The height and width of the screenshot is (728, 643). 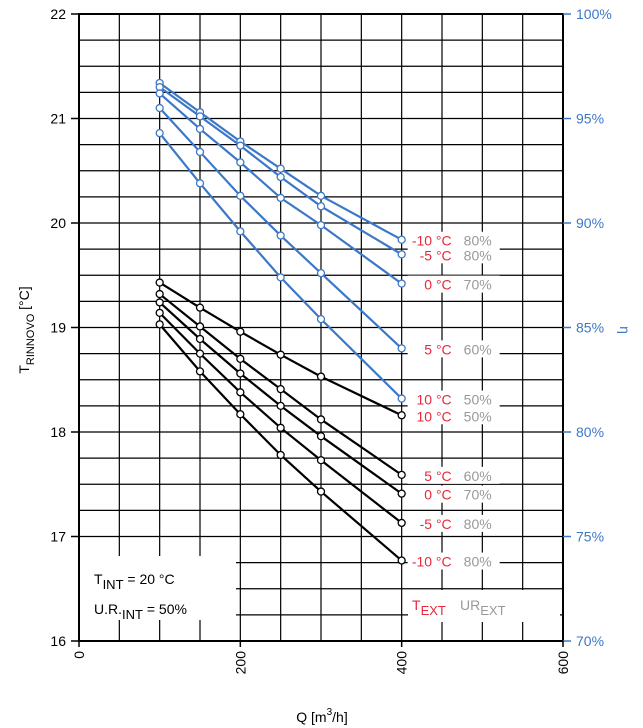 What do you see at coordinates (563, 663) in the screenshot?
I see `x-tick-label: 600` at bounding box center [563, 663].